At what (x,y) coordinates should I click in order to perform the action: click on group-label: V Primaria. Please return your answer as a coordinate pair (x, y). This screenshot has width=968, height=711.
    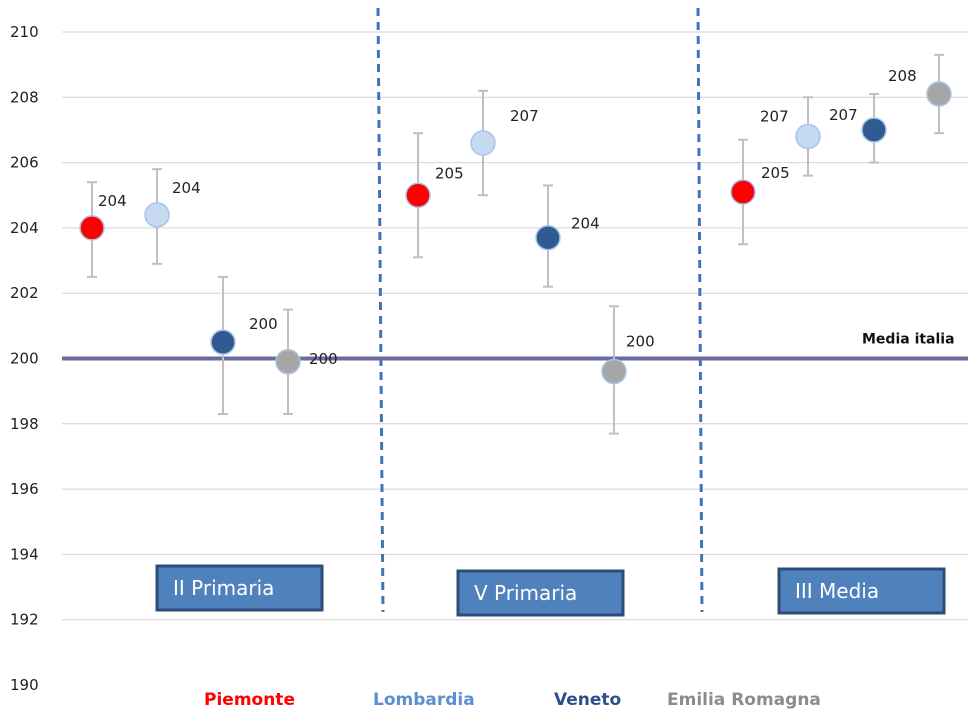
    Looking at the image, I should click on (525, 593).